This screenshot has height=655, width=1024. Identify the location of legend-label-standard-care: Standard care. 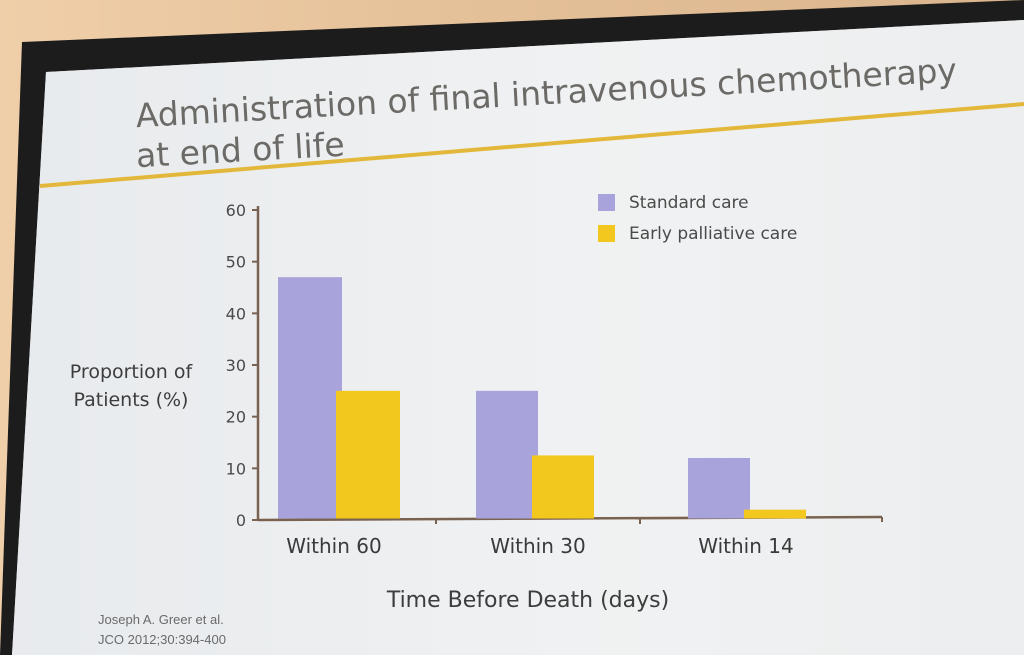
(689, 203).